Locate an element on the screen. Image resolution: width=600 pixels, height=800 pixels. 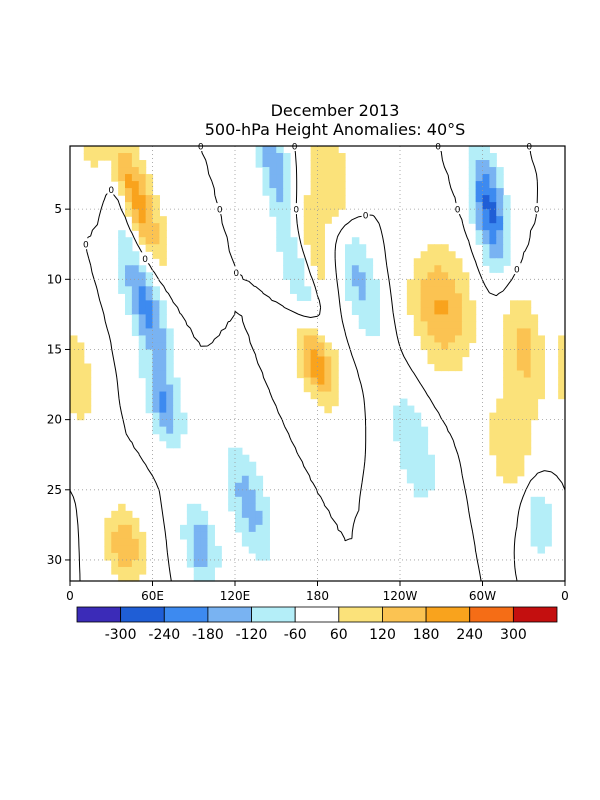
x-tick-label: 120W is located at coordinates (400, 596).